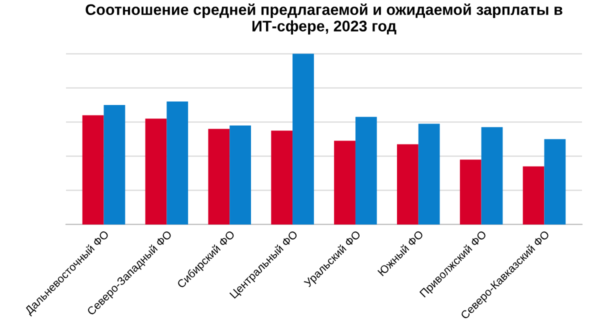 The height and width of the screenshot is (335, 600). What do you see at coordinates (324, 19) in the screenshot?
I see `chart-title: Соотношение средней предлагаемой и ожидаемой зарплаты в ИТ-сфере, 2023 год` at bounding box center [324, 19].